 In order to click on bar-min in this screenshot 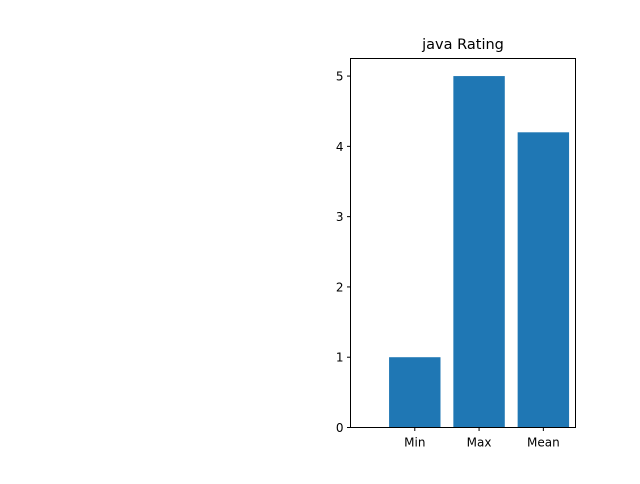, I will do `click(415, 392)`.